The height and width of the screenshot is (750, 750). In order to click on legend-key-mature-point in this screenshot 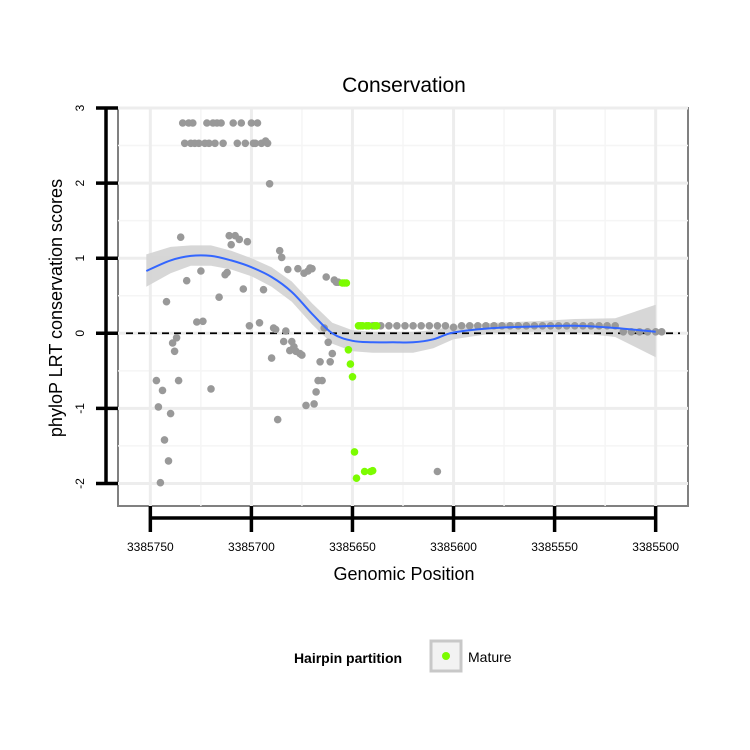, I will do `click(446, 656)`.